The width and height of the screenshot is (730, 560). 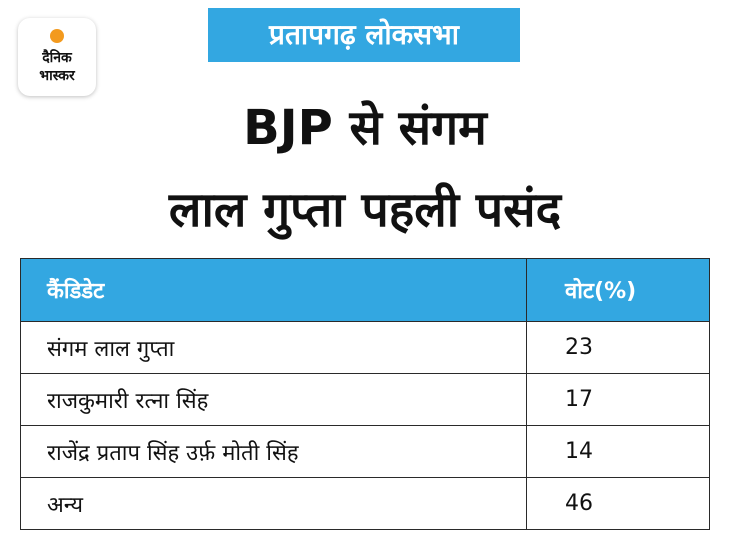 I want to click on vote-percent: 46, so click(x=618, y=503).